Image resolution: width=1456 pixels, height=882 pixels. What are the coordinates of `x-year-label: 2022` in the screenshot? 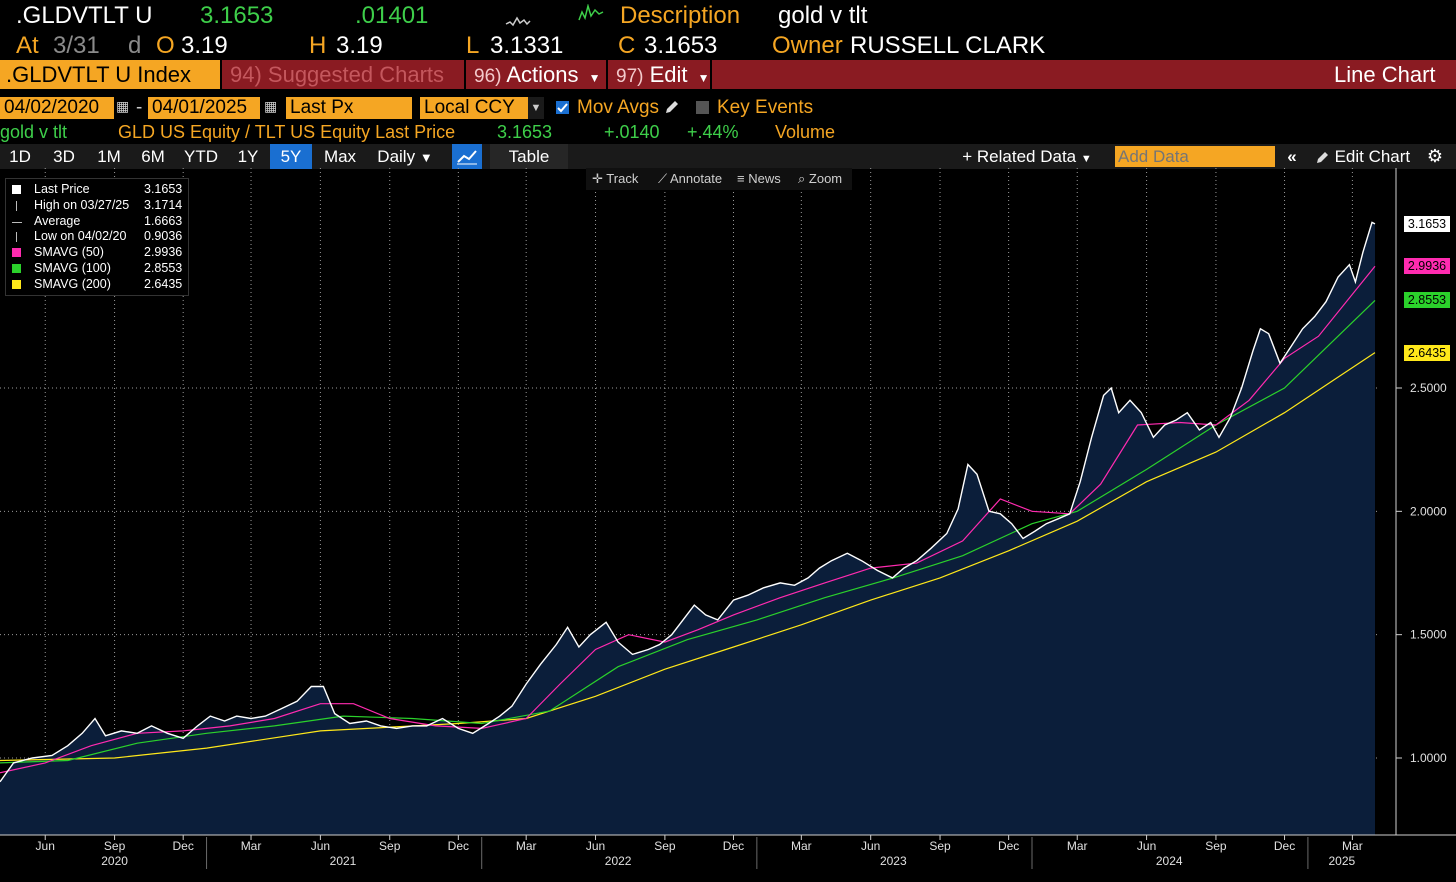 It's located at (618, 861).